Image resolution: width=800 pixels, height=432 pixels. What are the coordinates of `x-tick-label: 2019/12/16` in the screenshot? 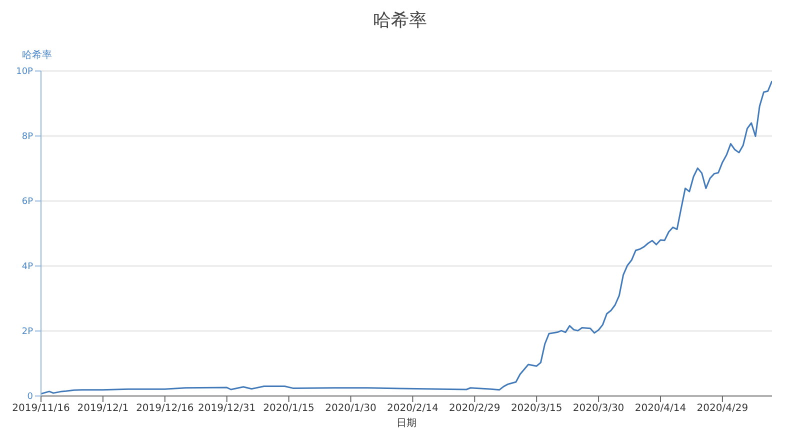 It's located at (165, 408).